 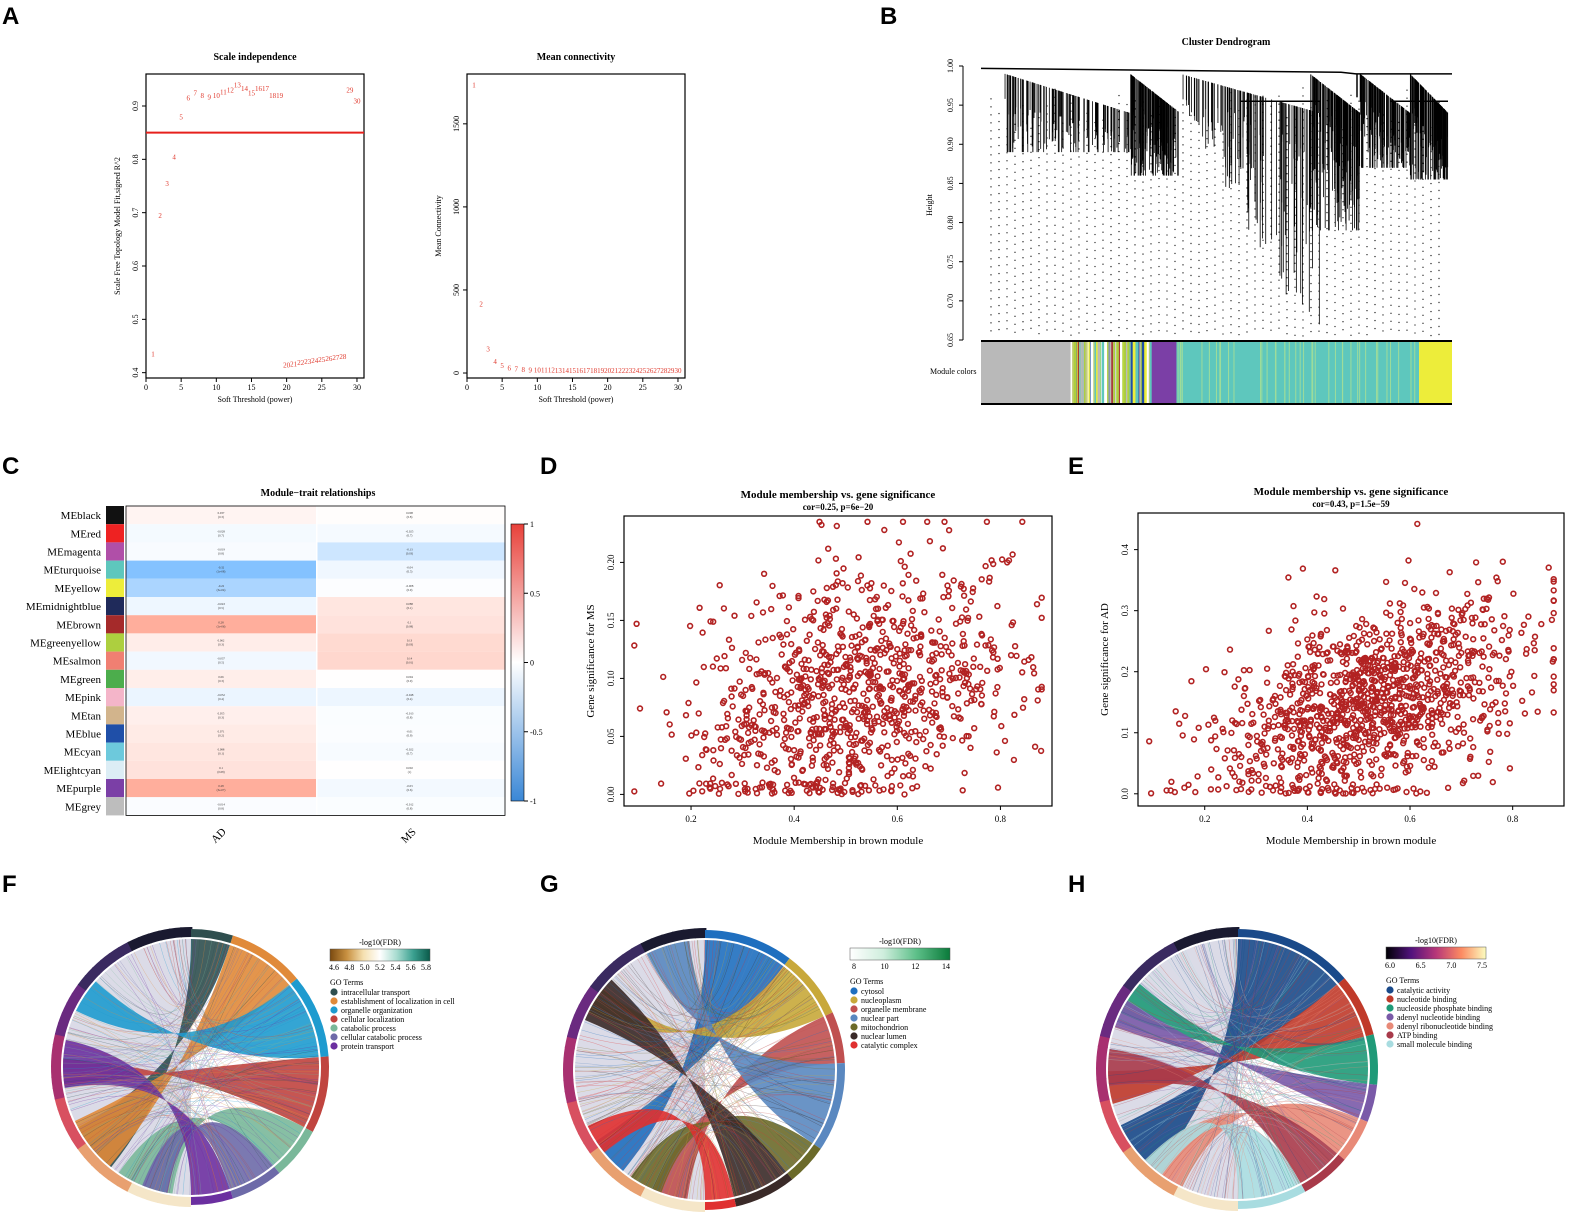 I want to click on cell-correlation: 0.071, so click(x=221, y=732).